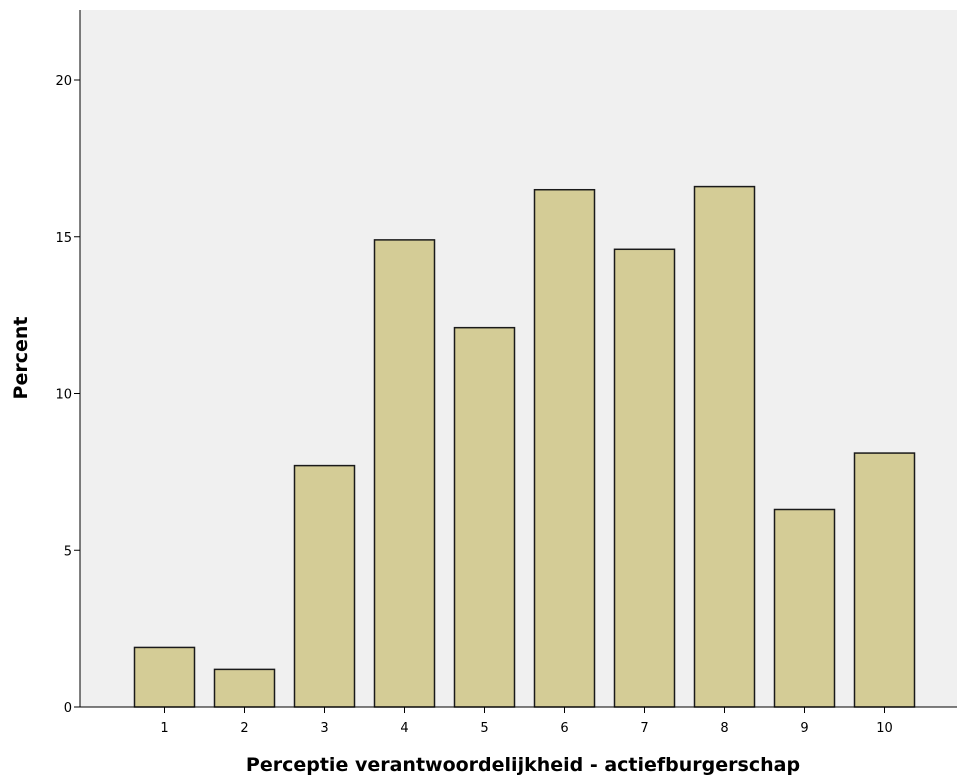 This screenshot has height=778, width=957. Describe the element at coordinates (244, 728) in the screenshot. I see `x-tick-label: 2` at that location.